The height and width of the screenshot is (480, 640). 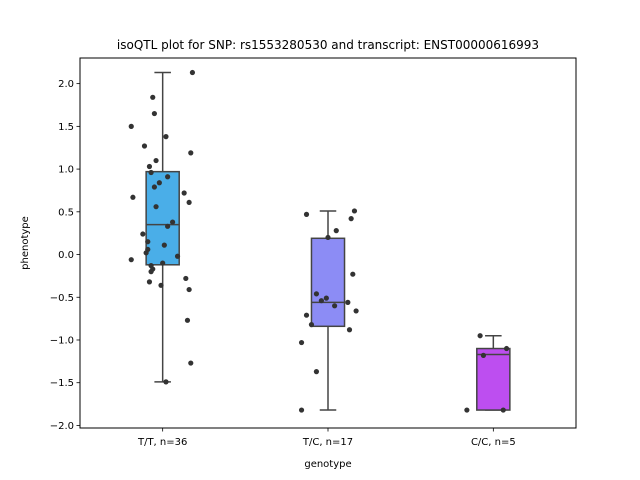 I want to click on y-tick-label: 1.0, so click(x=66, y=170).